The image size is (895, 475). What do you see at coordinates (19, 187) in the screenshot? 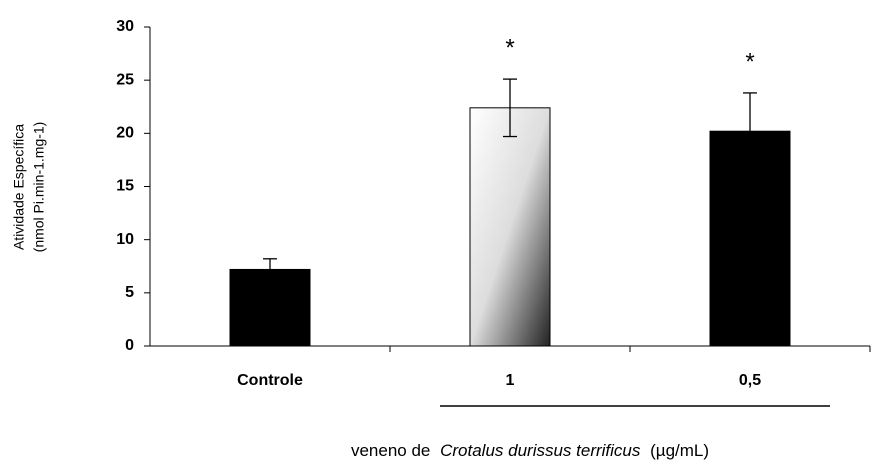
I see `y-label-line: Atividade Específica` at bounding box center [19, 187].